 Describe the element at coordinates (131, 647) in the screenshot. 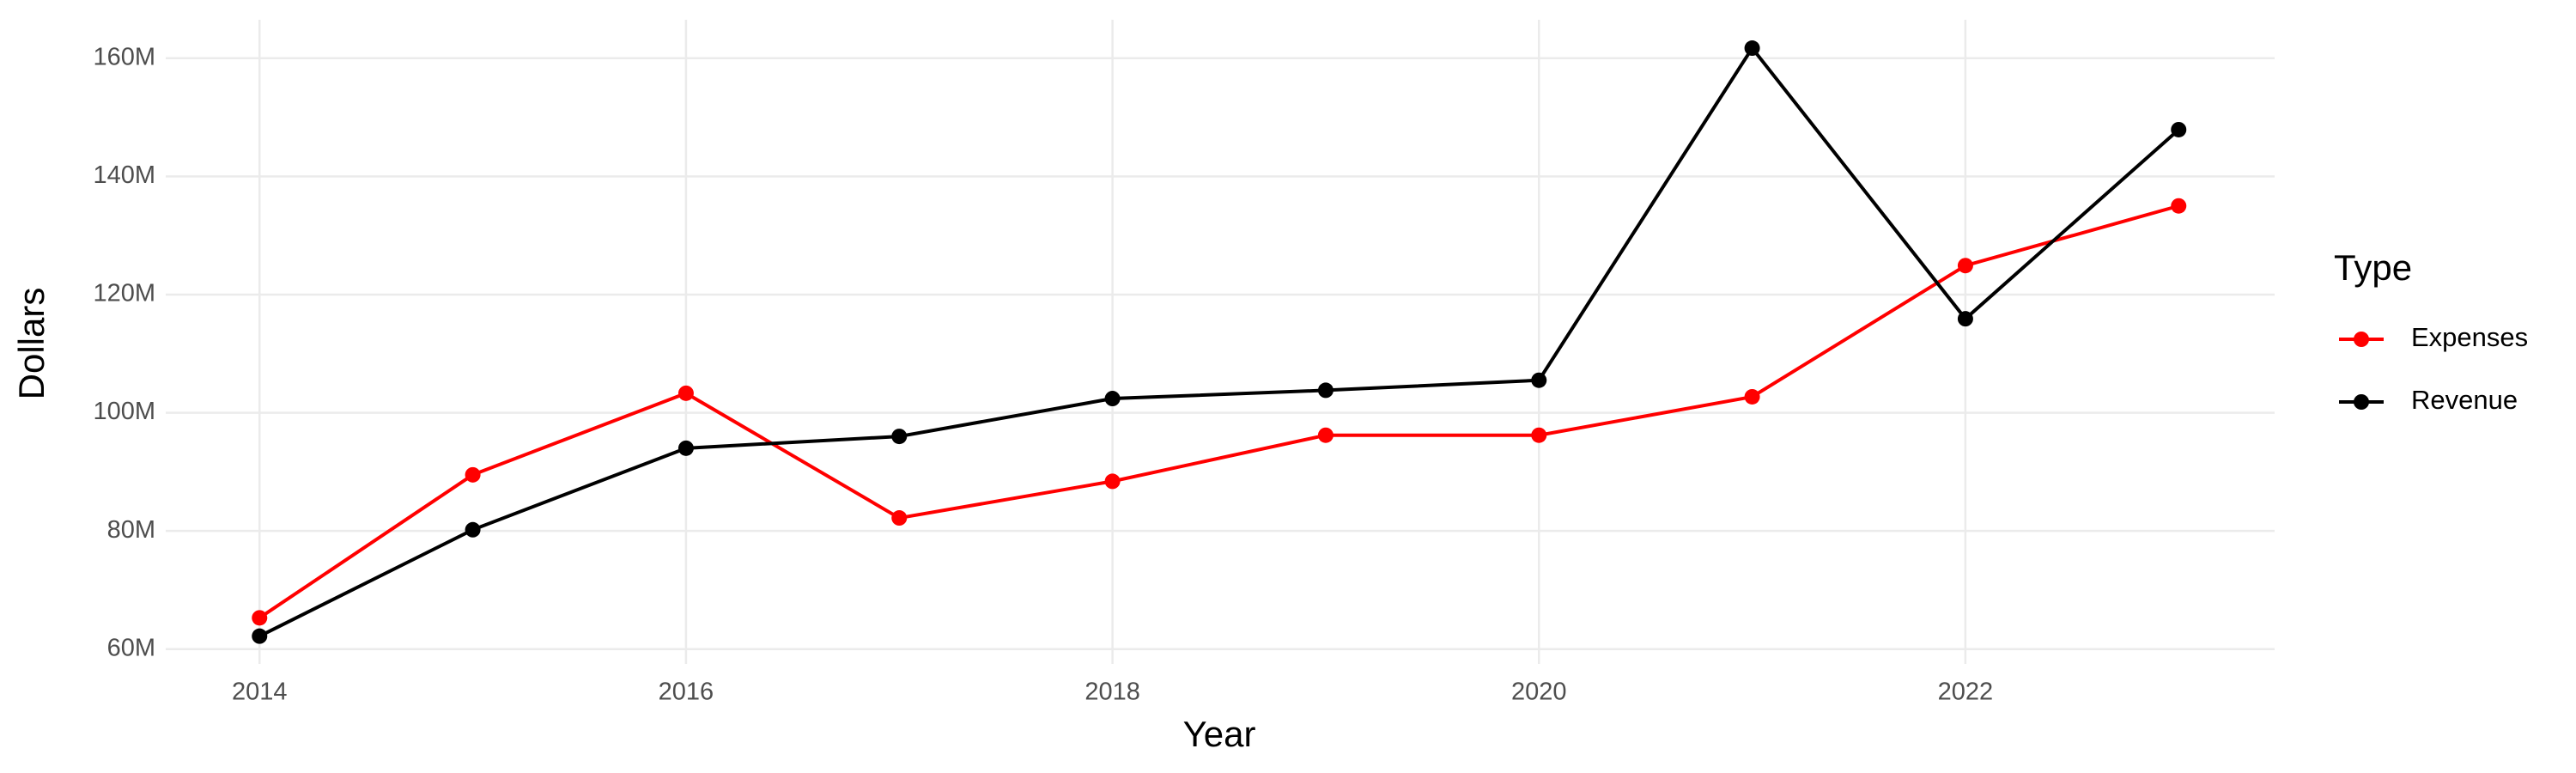

I see `y-tick-label: 60M` at that location.